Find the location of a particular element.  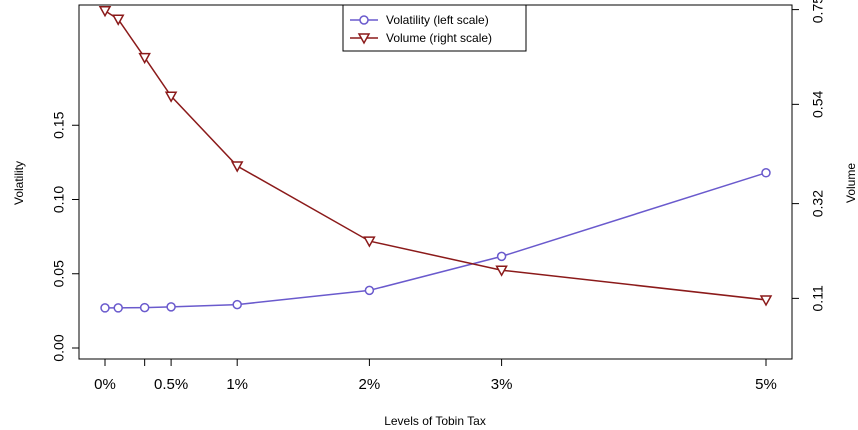

x-tick-label: 5% is located at coordinates (766, 384).